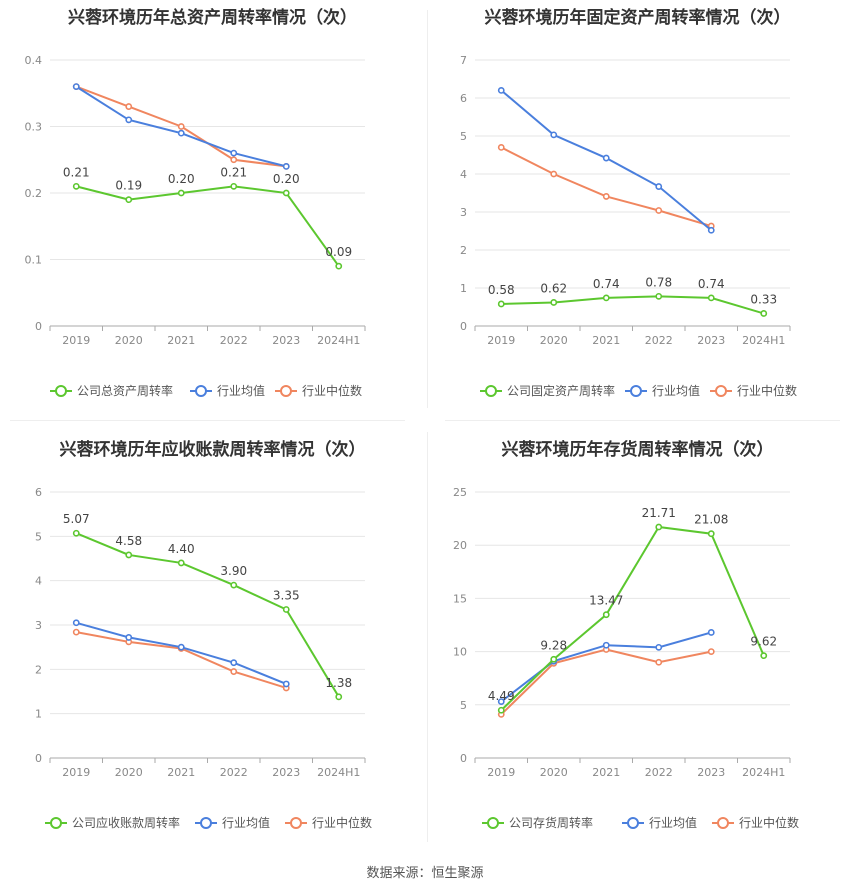 The height and width of the screenshot is (891, 850). What do you see at coordinates (38, 492) in the screenshot?
I see `y-tick-label: 6` at bounding box center [38, 492].